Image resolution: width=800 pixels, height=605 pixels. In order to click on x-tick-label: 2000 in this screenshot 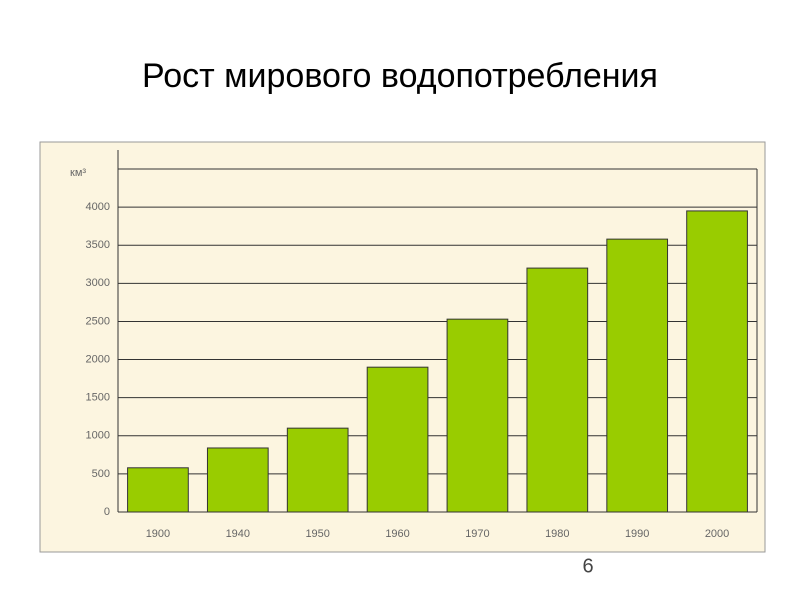, I will do `click(717, 534)`.